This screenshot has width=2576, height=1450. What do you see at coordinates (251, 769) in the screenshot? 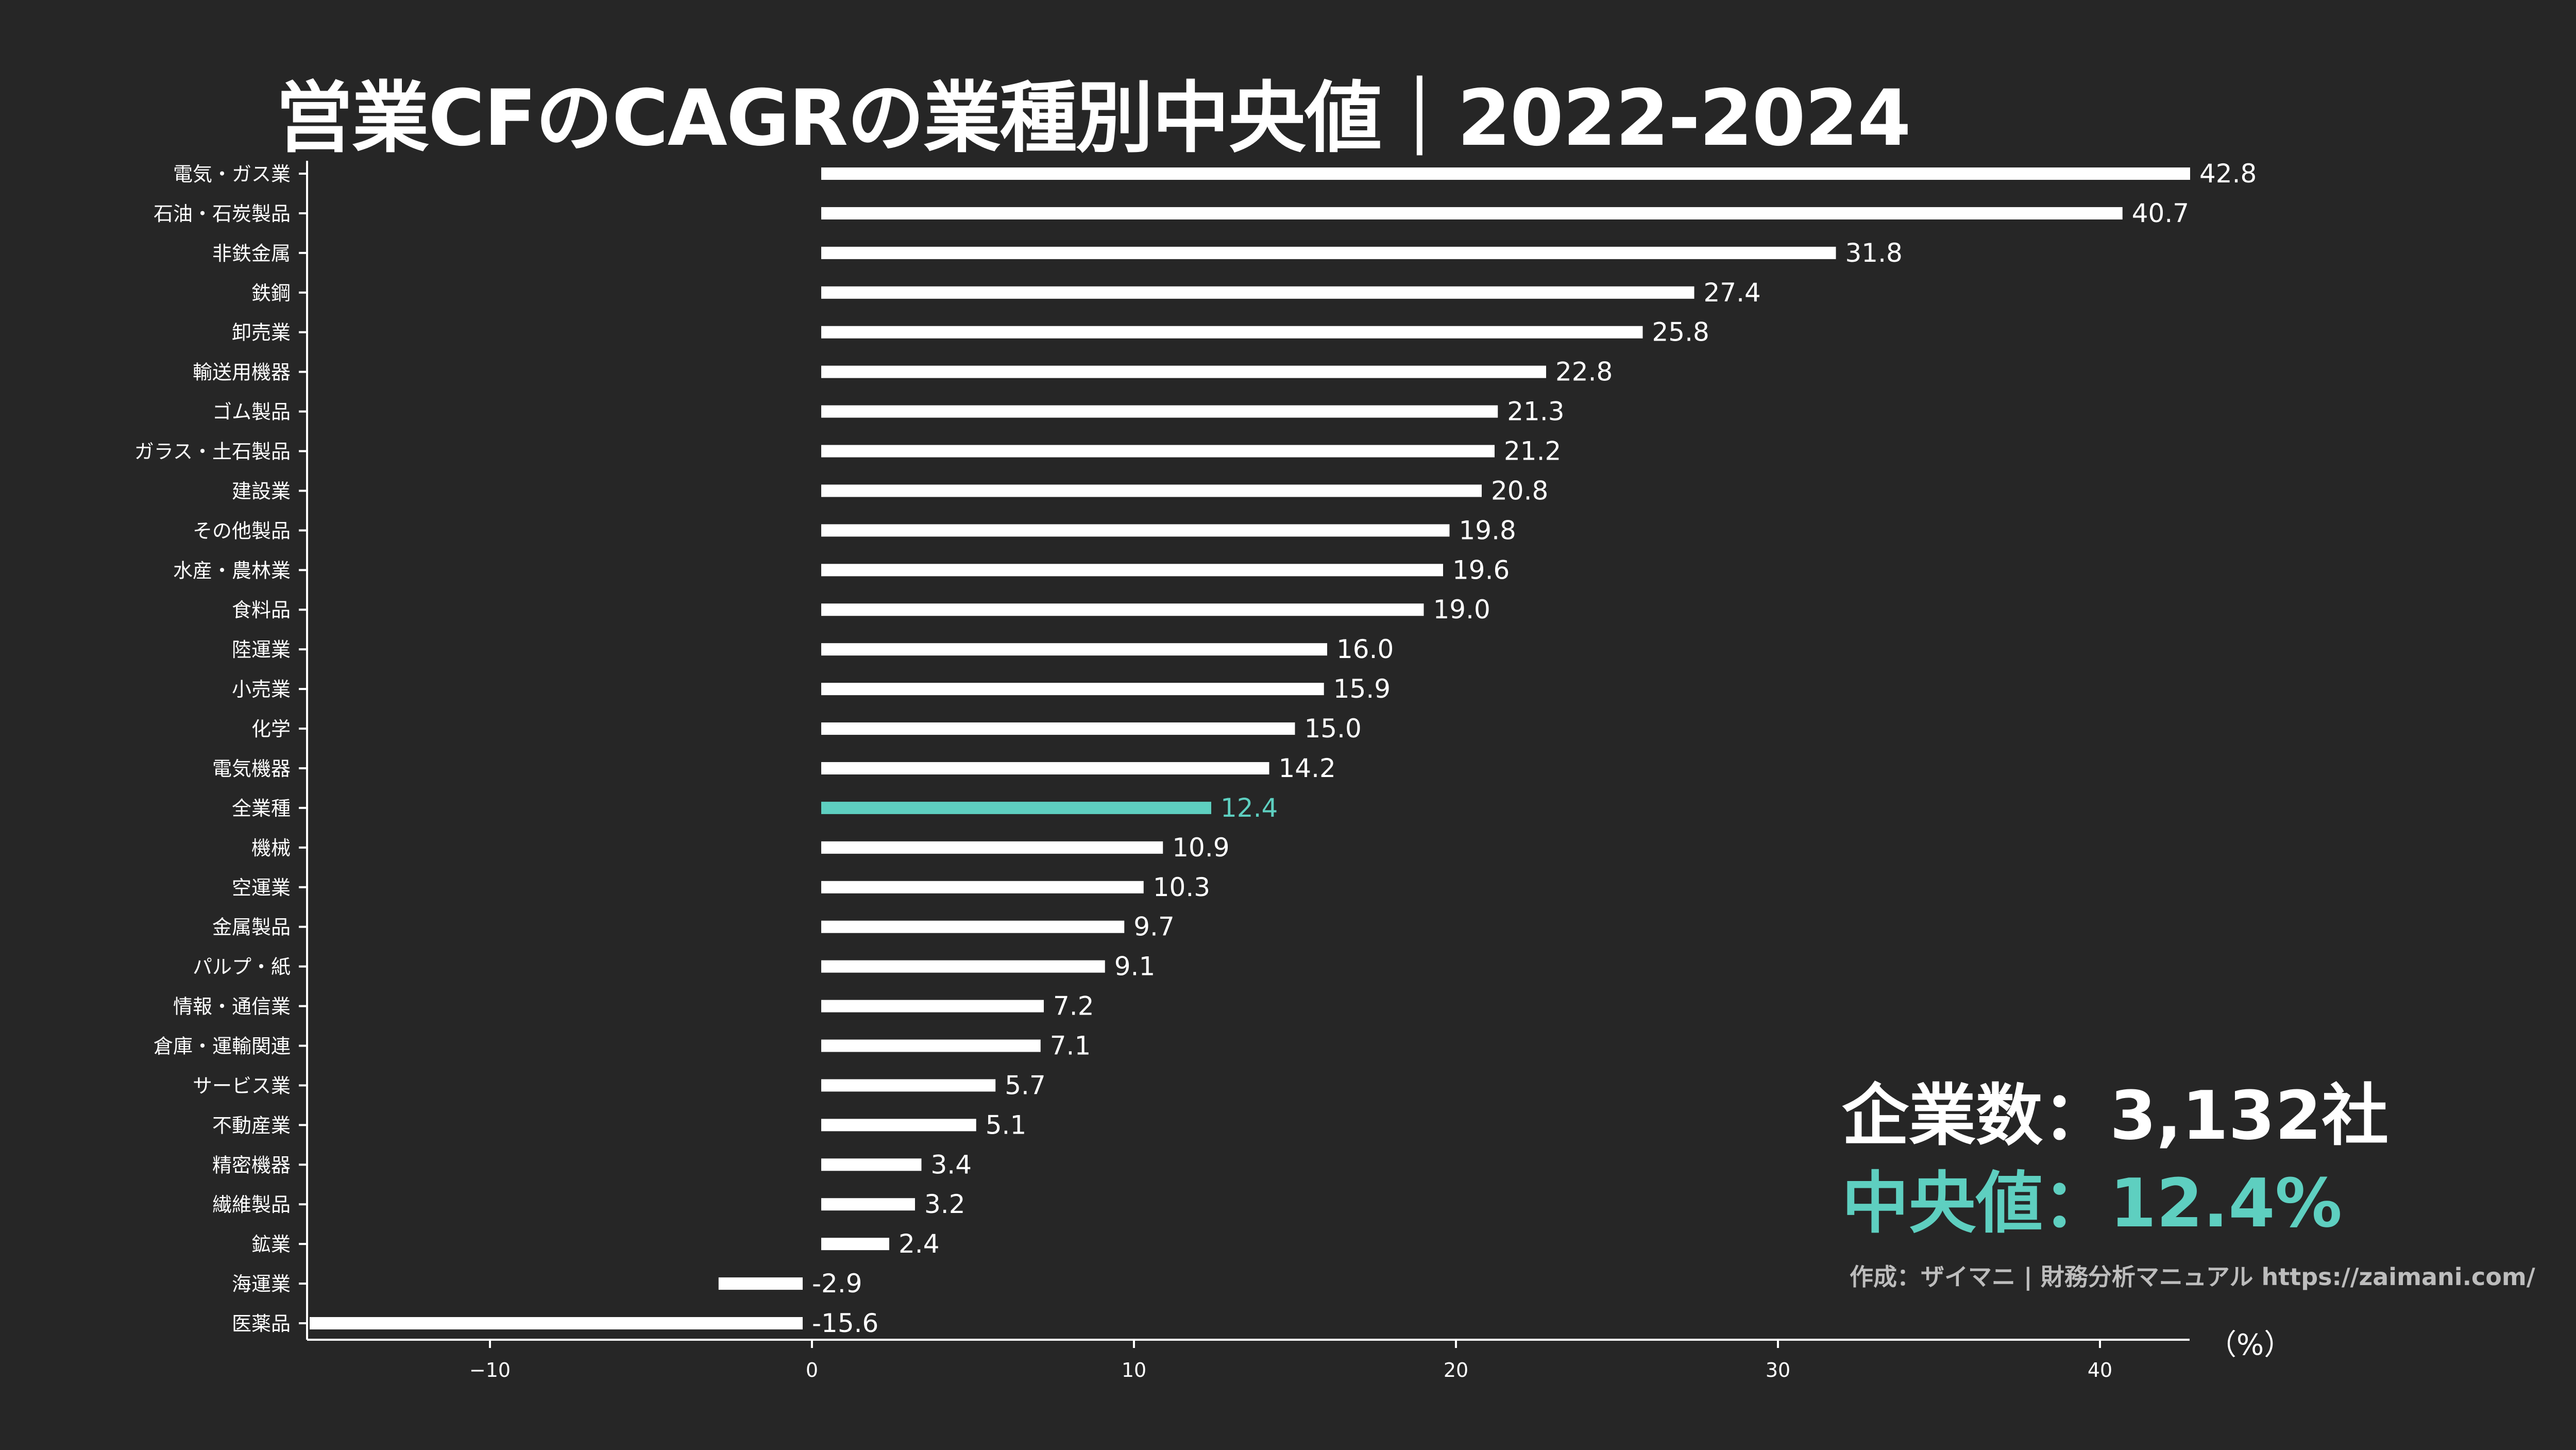
I see `category-label: 電気機器` at bounding box center [251, 769].